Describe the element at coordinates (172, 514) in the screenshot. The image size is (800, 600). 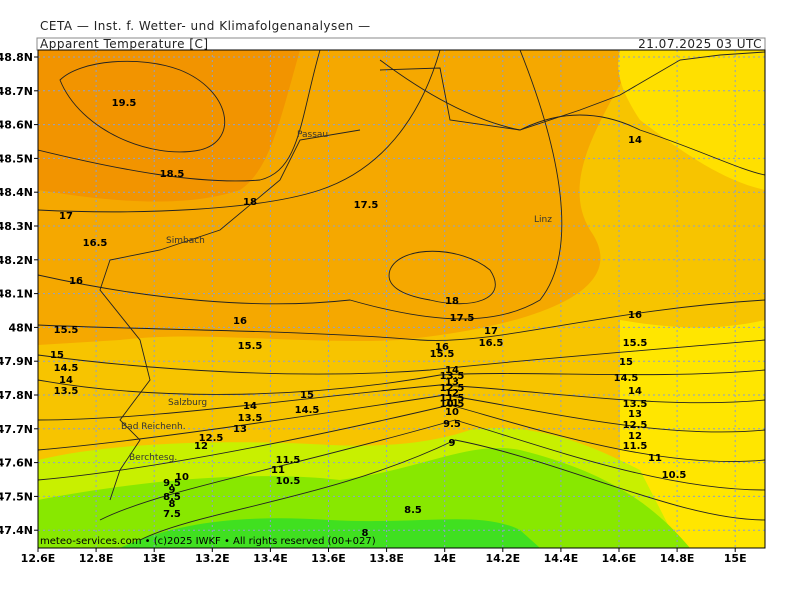
I see `contour-label: 7.5` at that location.